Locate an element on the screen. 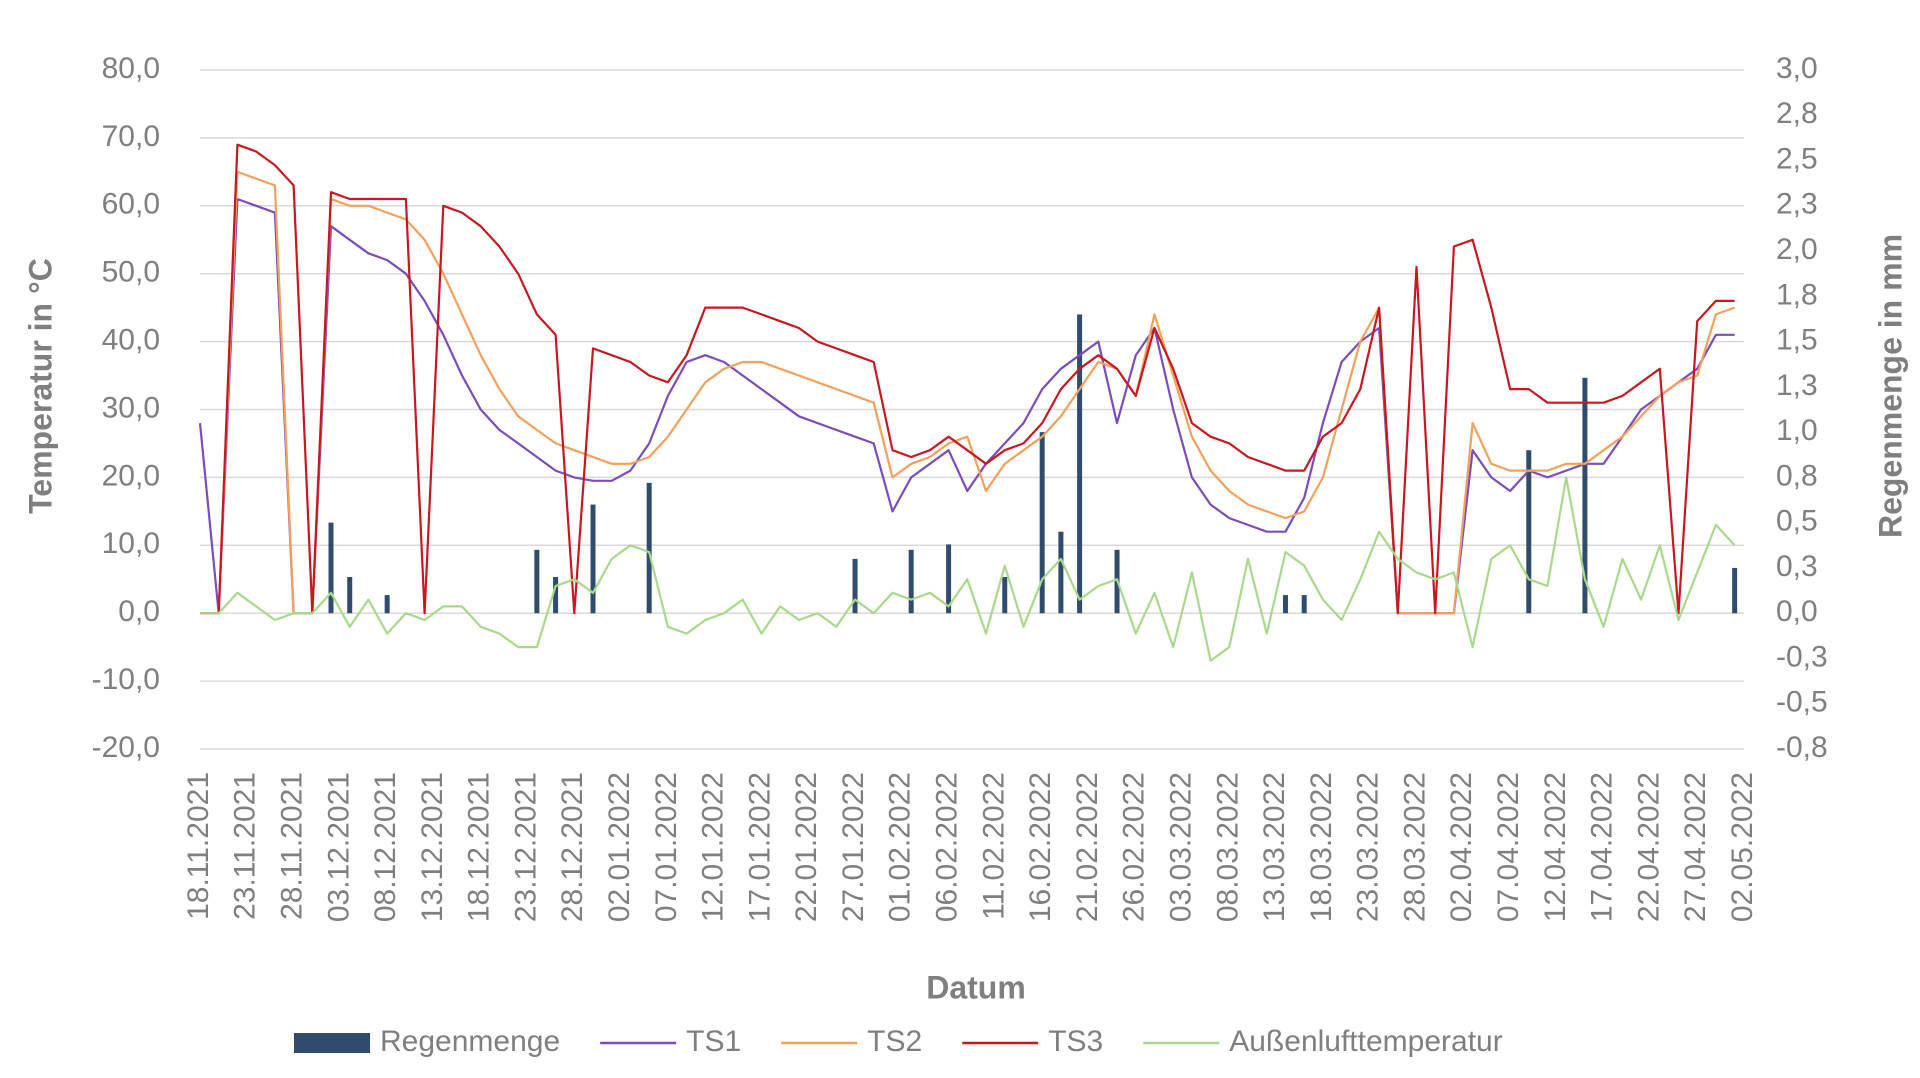 This screenshot has height=1078, width=1920. x-tick-label: 07.04.2022 is located at coordinates (1508, 847).